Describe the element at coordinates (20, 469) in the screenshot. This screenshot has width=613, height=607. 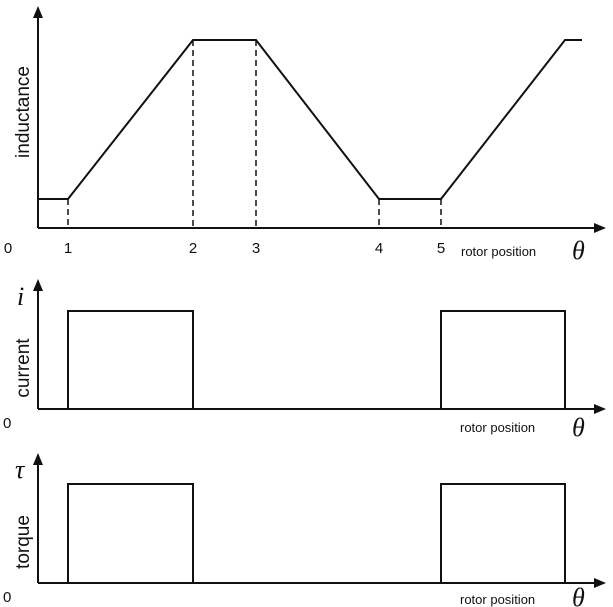
I see `torque-y-symbol: τ` at that location.